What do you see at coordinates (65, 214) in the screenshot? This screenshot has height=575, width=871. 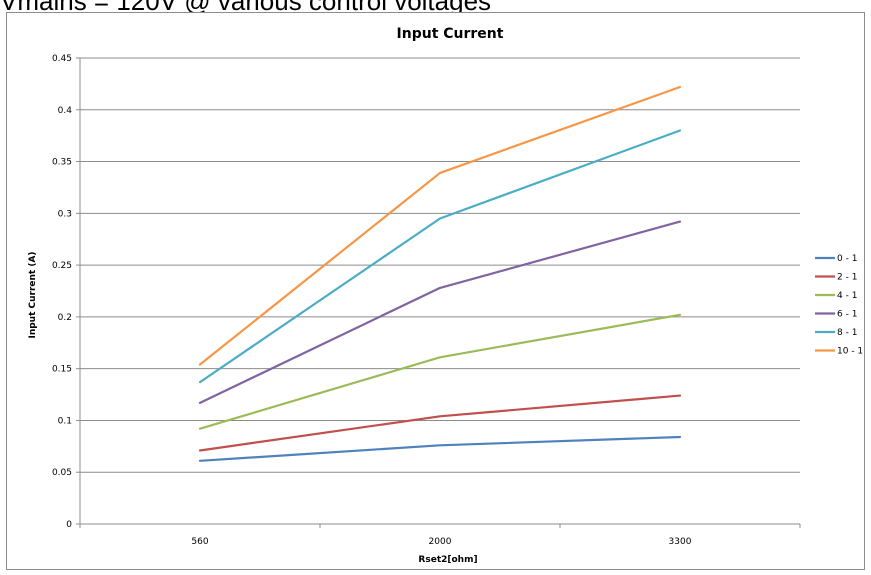 I see `y-tick-label: 0.3` at bounding box center [65, 214].